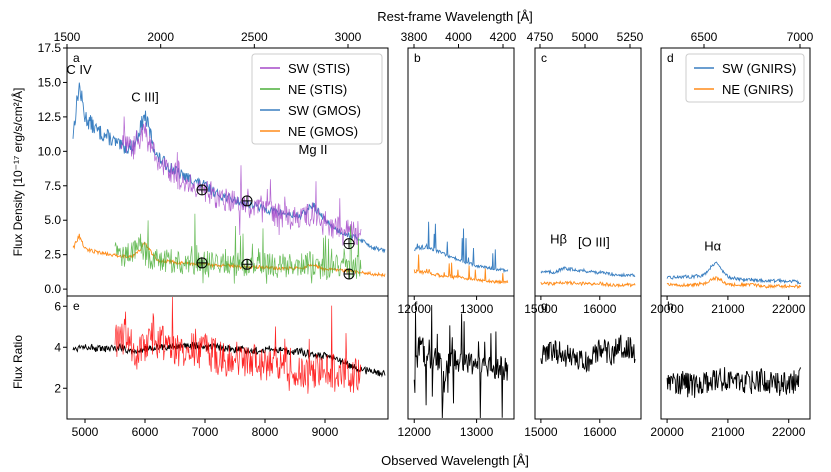 The width and height of the screenshot is (831, 472). Describe the element at coordinates (415, 432) in the screenshot. I see `xtick-label-f: 12000` at that location.